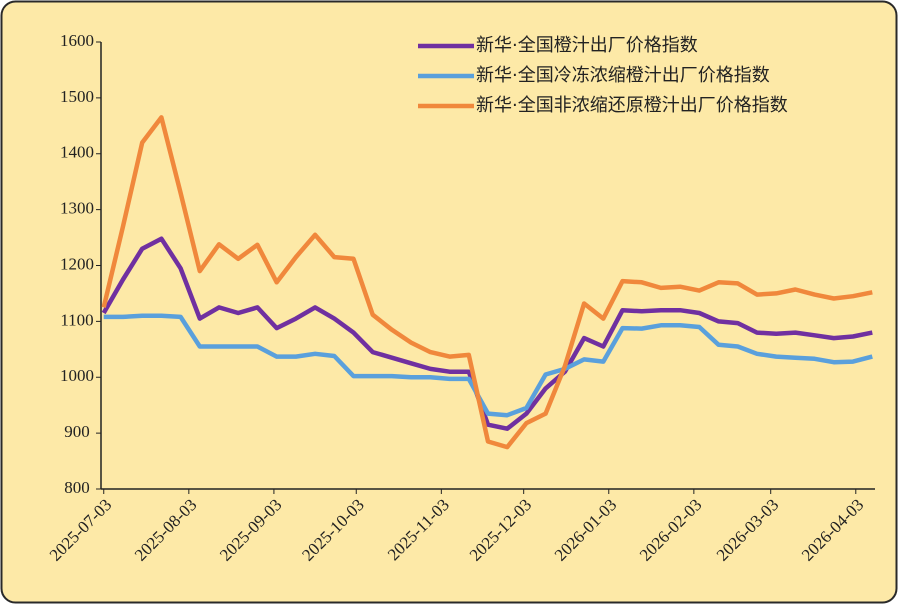 The width and height of the screenshot is (898, 604). Describe the element at coordinates (77, 263) in the screenshot. I see `y-tick-label: 1200` at that location.